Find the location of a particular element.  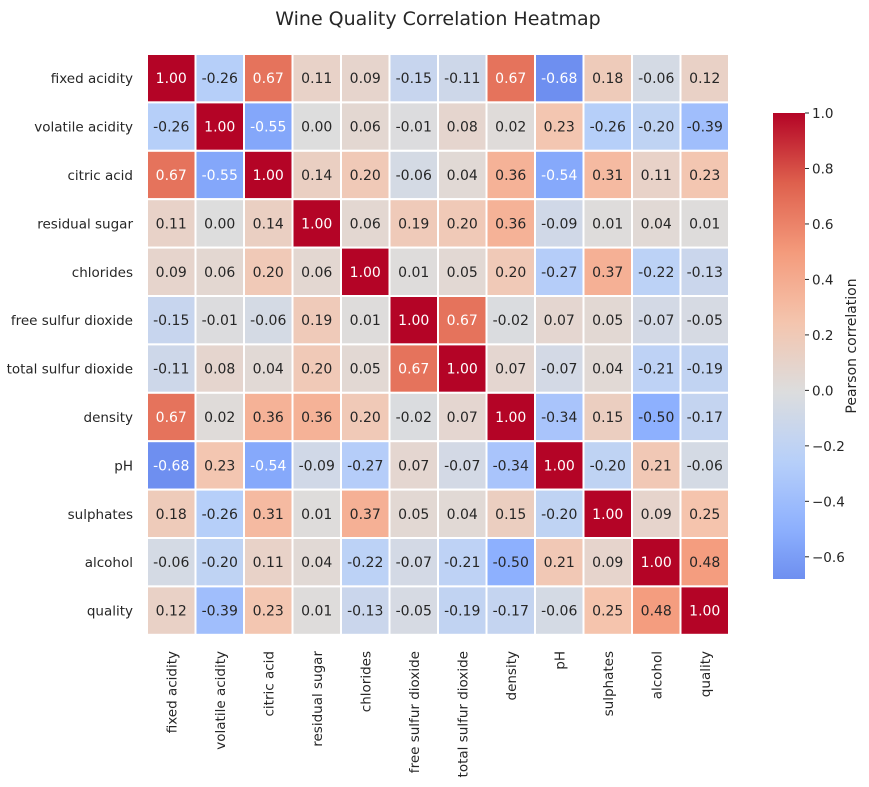

column-label: citric acid is located at coordinates (269, 684).